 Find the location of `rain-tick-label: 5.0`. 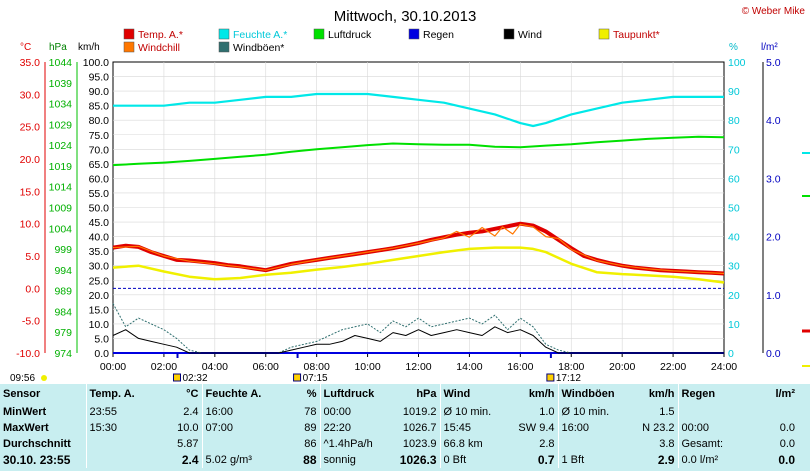

rain-tick-label: 5.0 is located at coordinates (773, 63).